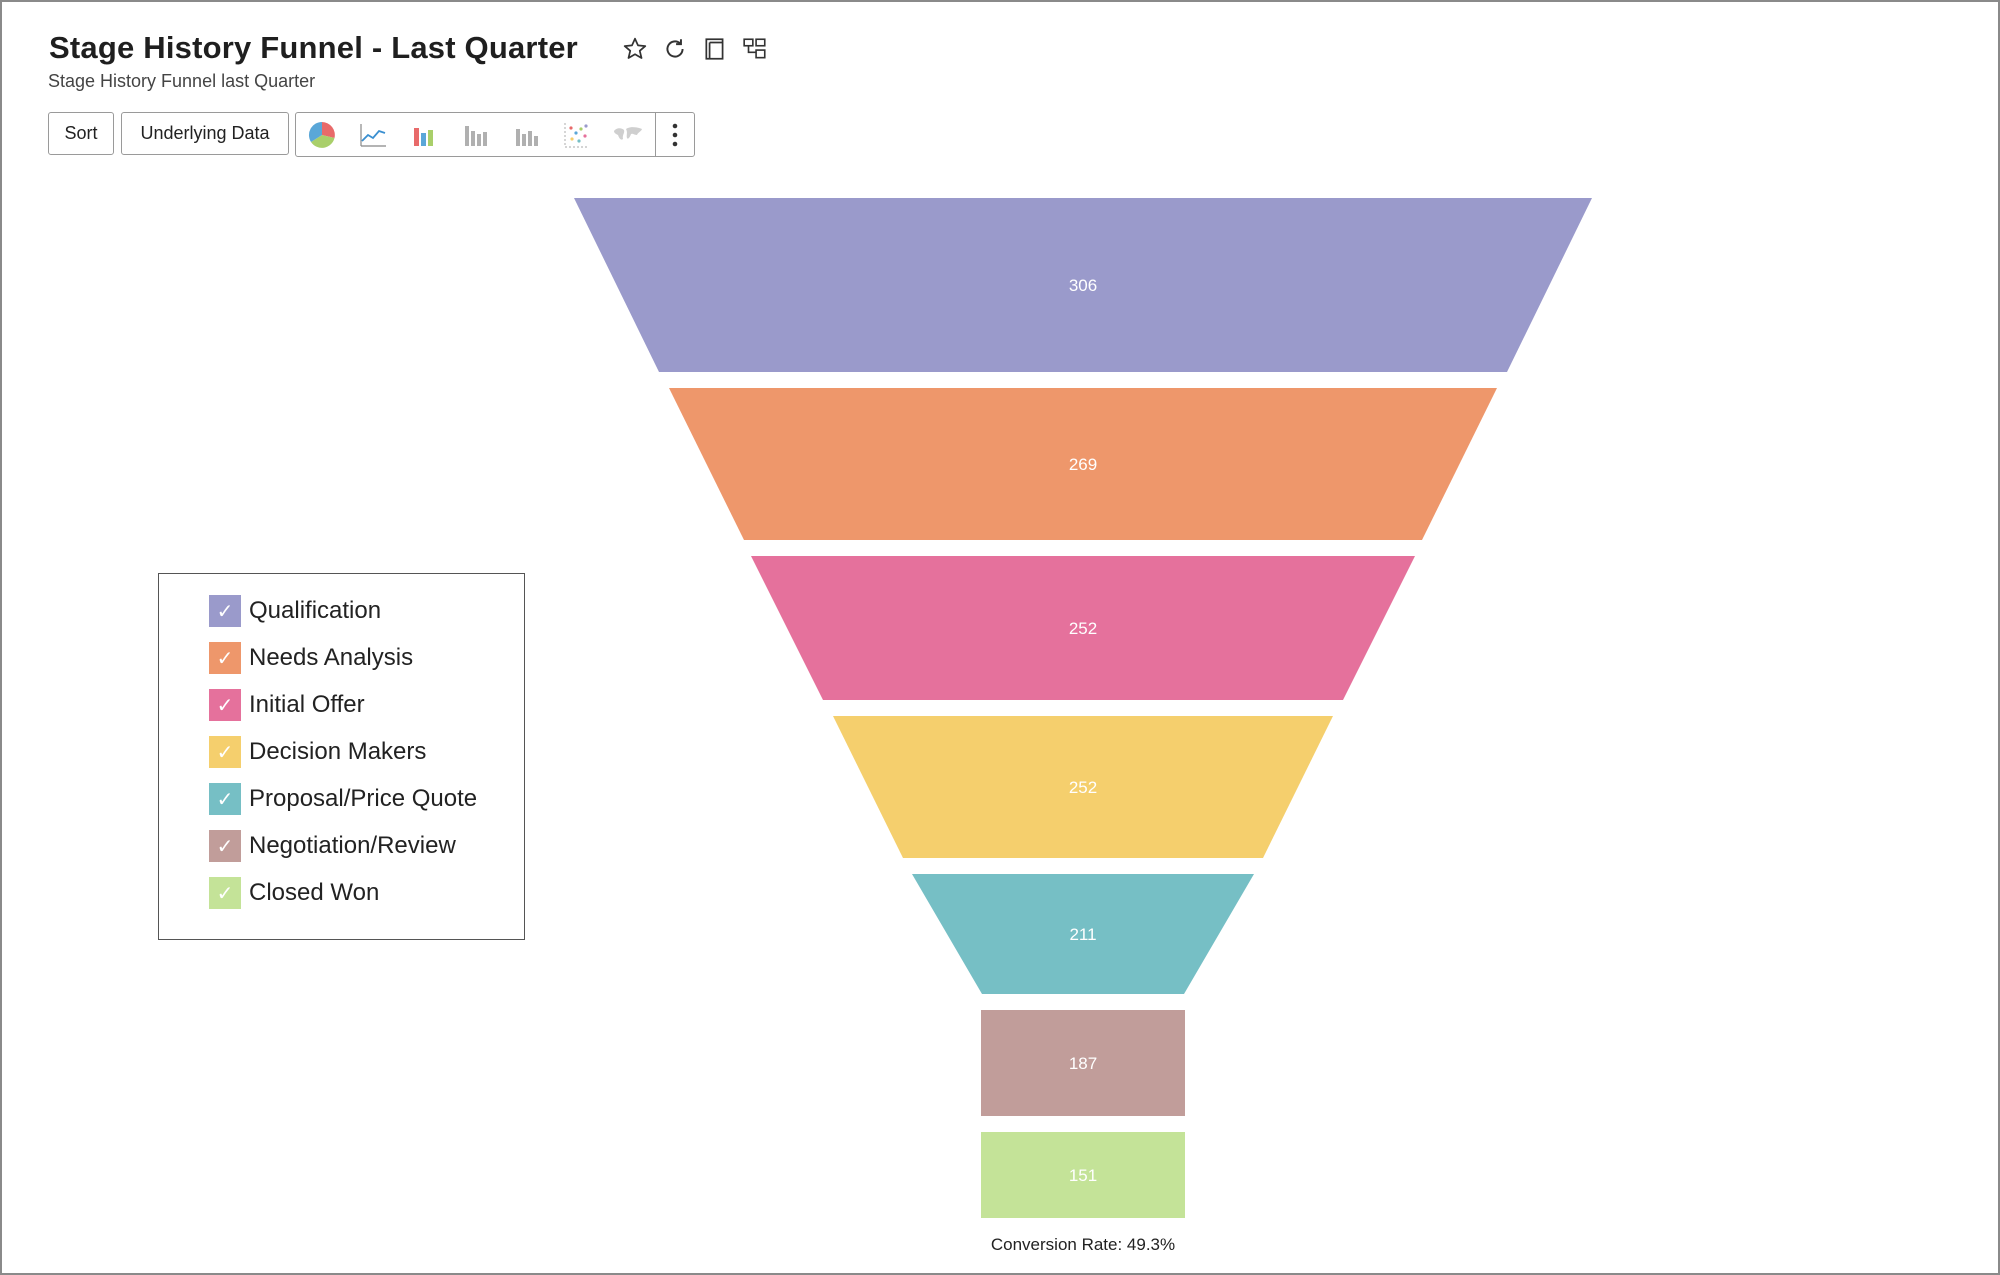 The width and height of the screenshot is (2000, 1275). I want to click on funnel-segment-qualification, so click(1083, 285).